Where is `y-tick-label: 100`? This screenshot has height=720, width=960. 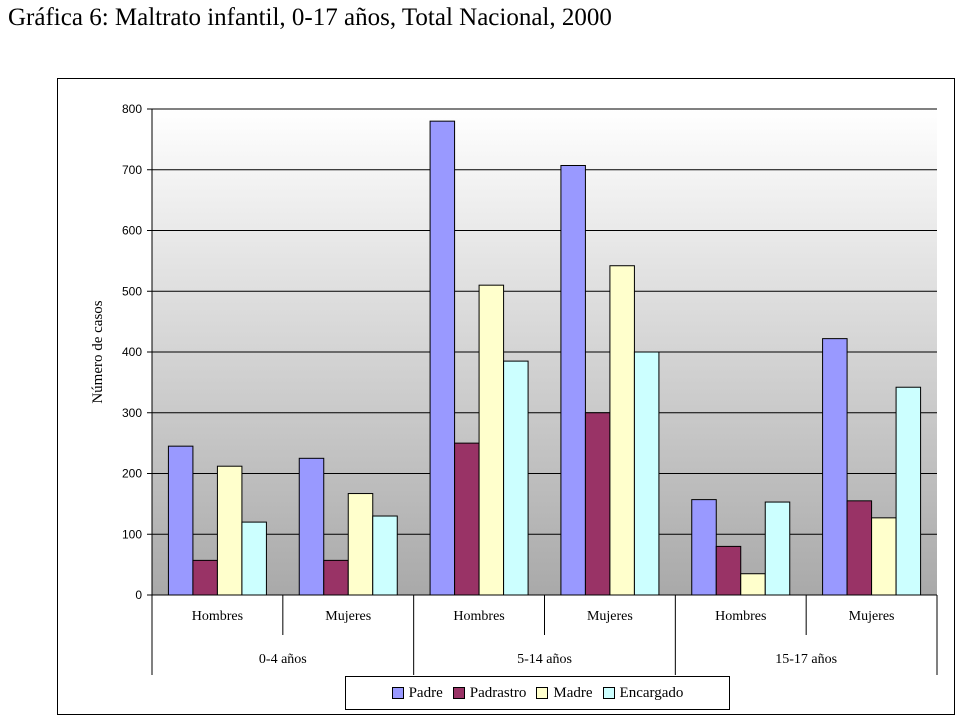 y-tick-label: 100 is located at coordinates (132, 534).